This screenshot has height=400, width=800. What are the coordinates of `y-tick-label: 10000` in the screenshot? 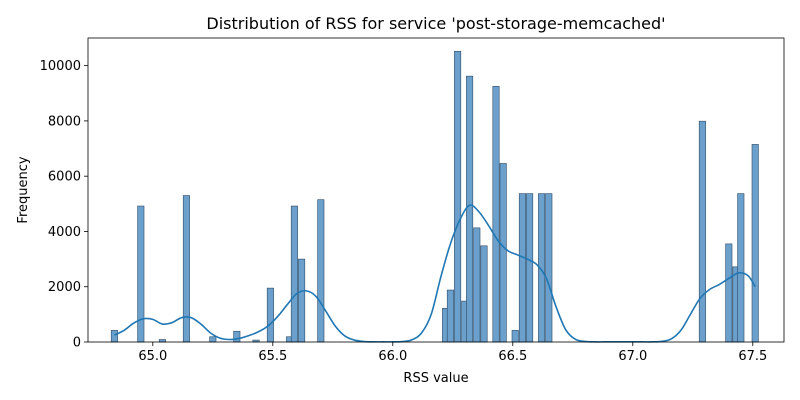 It's located at (60, 66).